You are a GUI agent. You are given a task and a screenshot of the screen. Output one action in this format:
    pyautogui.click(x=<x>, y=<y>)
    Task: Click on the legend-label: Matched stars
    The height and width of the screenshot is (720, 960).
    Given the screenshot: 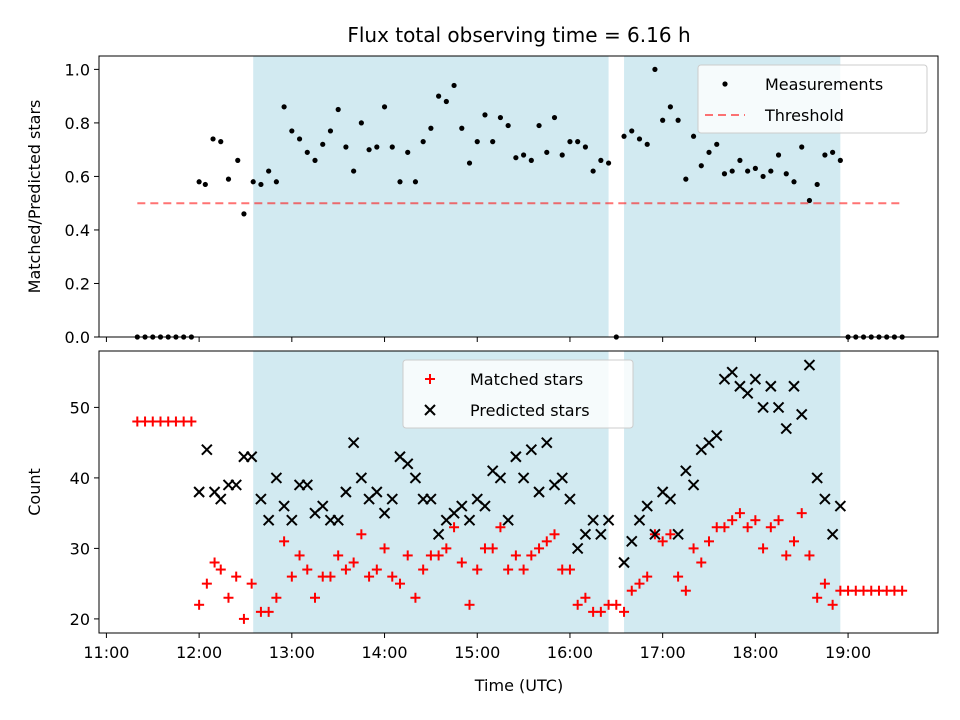 What is the action you would take?
    pyautogui.click(x=526, y=379)
    